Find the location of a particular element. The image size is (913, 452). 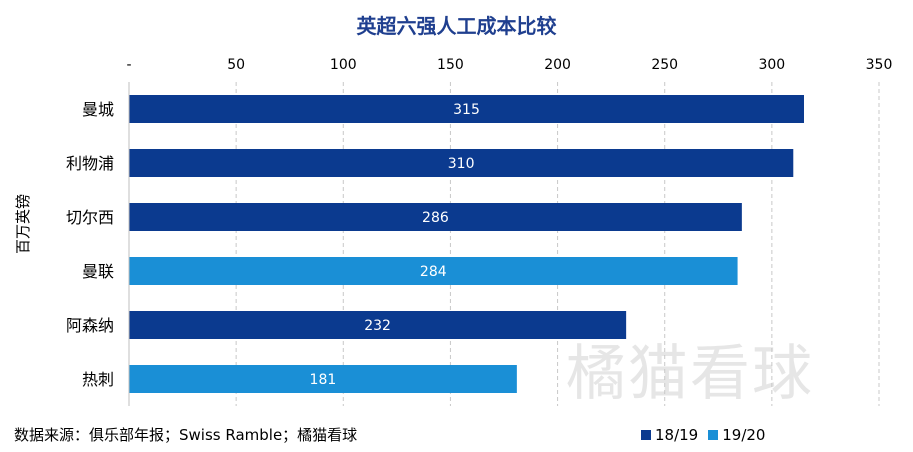

source-note: 数据来源：俱乐部年报；Swiss Ramble；橘猫看球 is located at coordinates (186, 435).